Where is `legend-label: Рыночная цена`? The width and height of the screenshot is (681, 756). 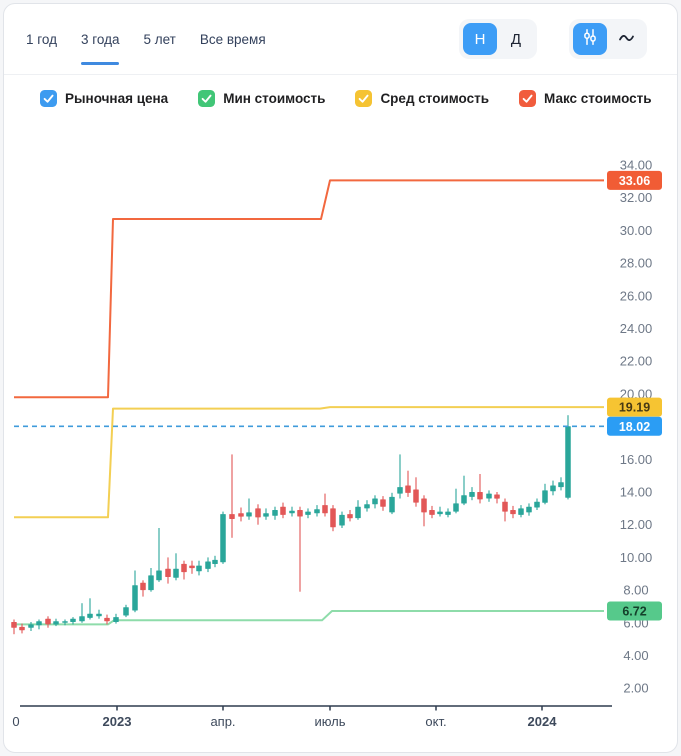 legend-label: Рыночная цена is located at coordinates (117, 98).